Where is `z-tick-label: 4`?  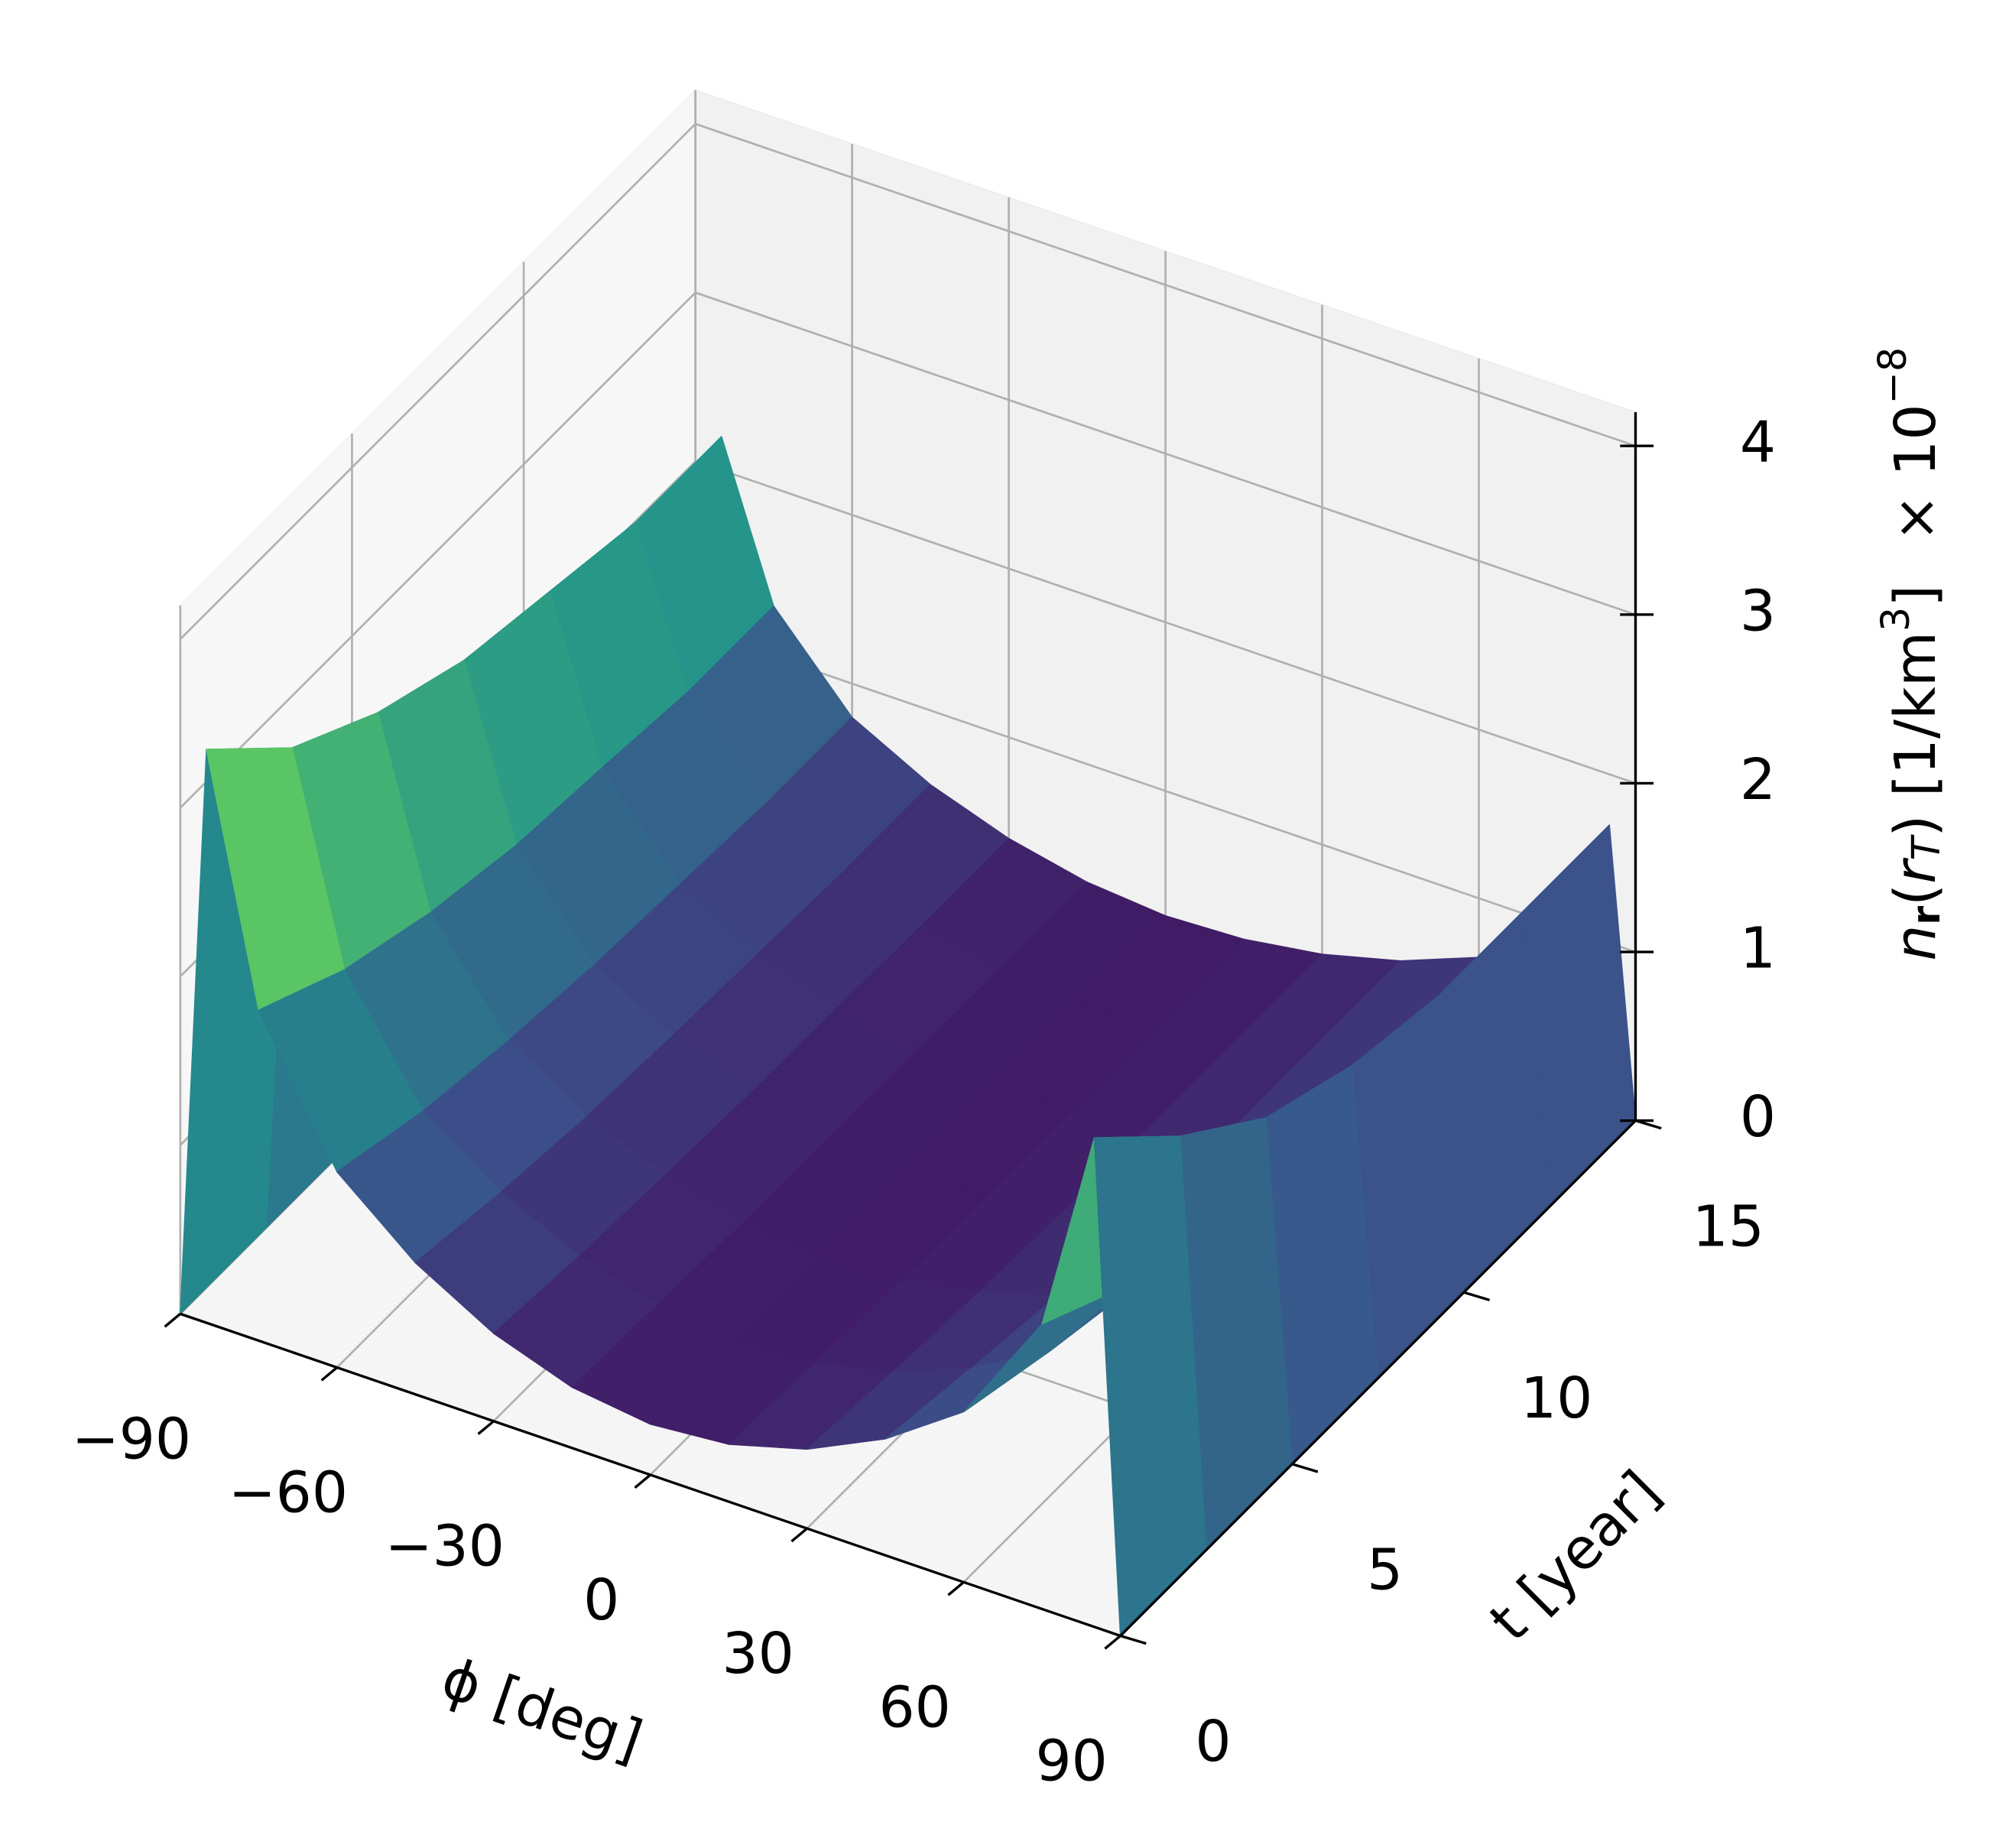 z-tick-label: 4 is located at coordinates (1758, 443).